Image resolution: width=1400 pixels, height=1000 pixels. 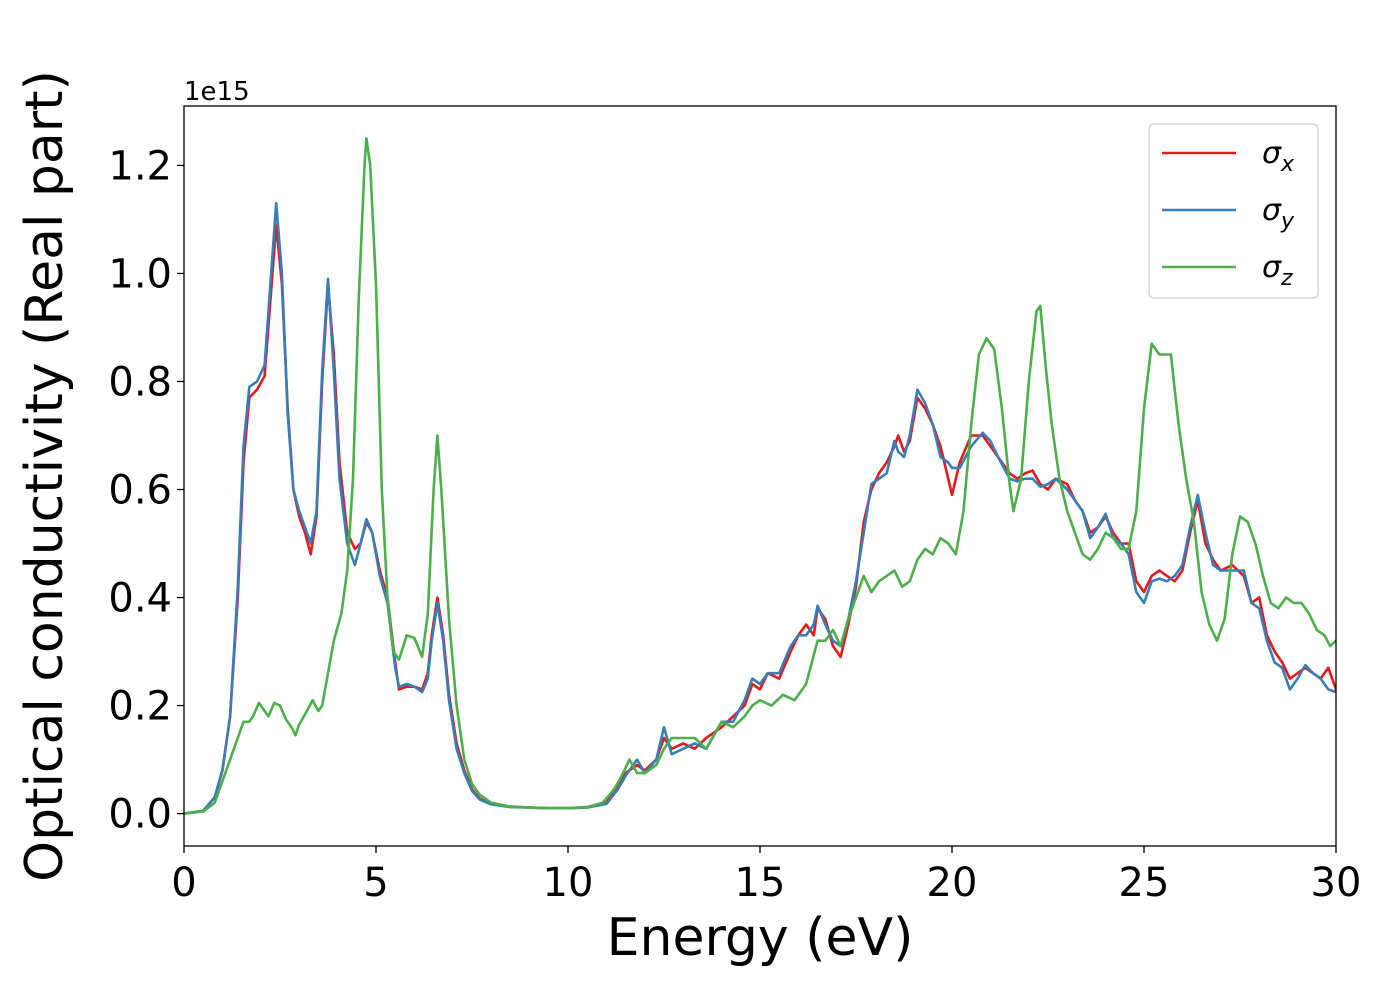 What do you see at coordinates (568, 883) in the screenshot?
I see `x-tick-label: 10` at bounding box center [568, 883].